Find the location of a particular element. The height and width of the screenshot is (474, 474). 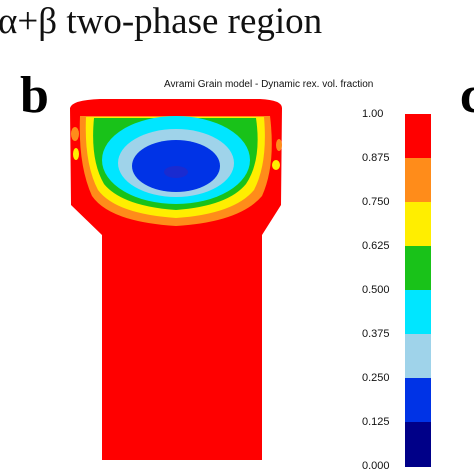

corner-feature-right-lower is located at coordinates (276, 165).